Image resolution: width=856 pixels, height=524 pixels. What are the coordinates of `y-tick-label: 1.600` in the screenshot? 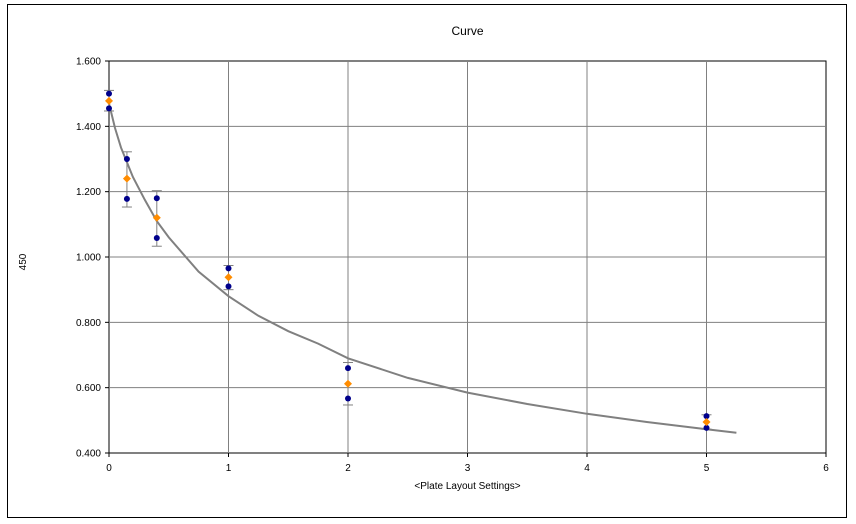 It's located at (88, 62).